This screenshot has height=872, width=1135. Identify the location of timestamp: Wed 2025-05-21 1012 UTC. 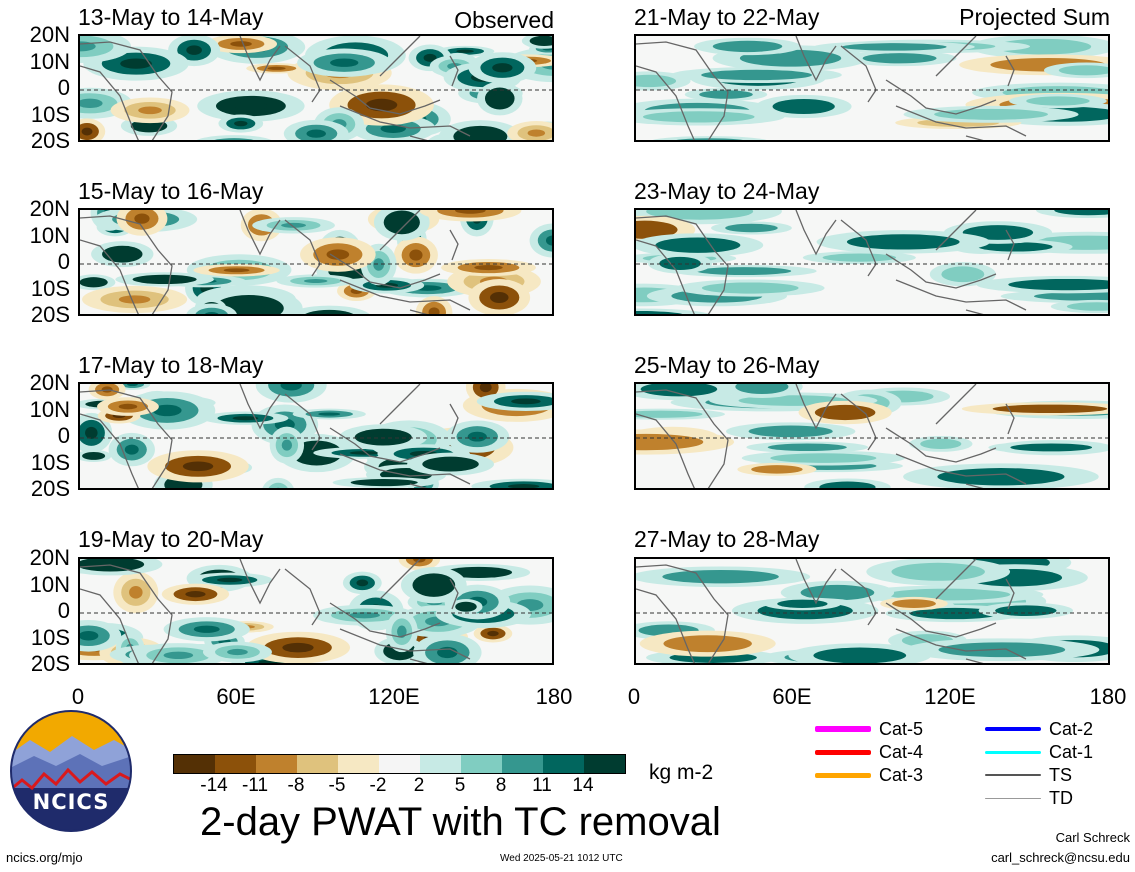
(561, 858).